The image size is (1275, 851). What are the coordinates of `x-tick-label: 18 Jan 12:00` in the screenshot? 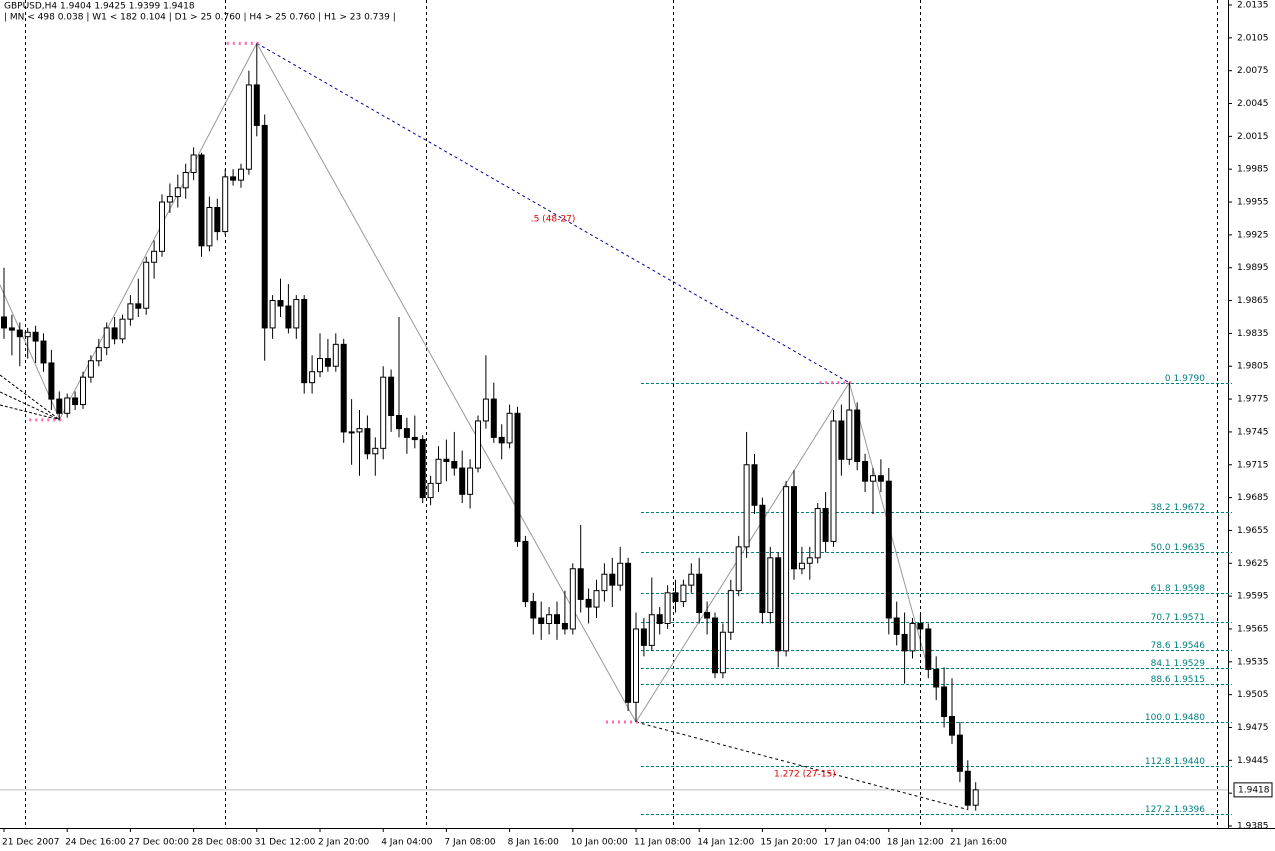 It's located at (915, 843).